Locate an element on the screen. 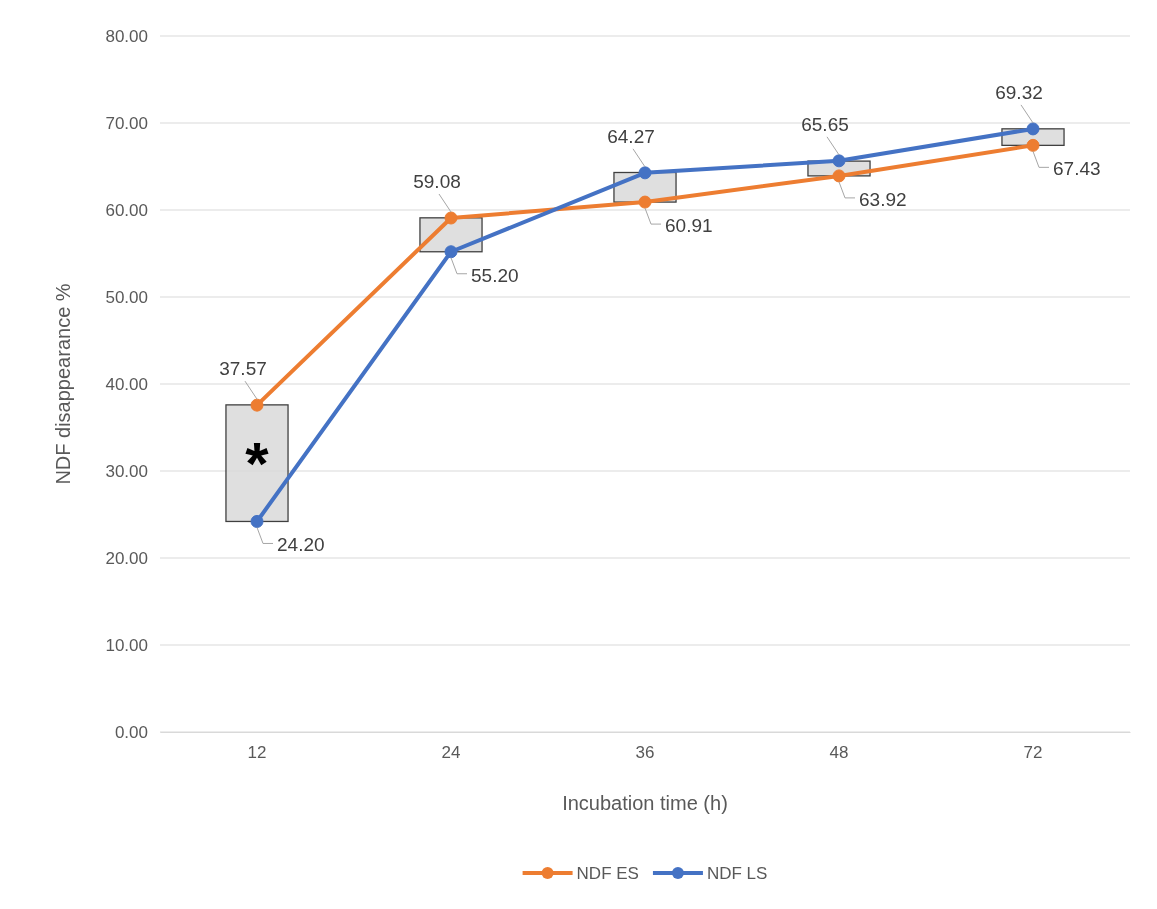 This screenshot has height=909, width=1157. data-label: 59.08 is located at coordinates (437, 181).